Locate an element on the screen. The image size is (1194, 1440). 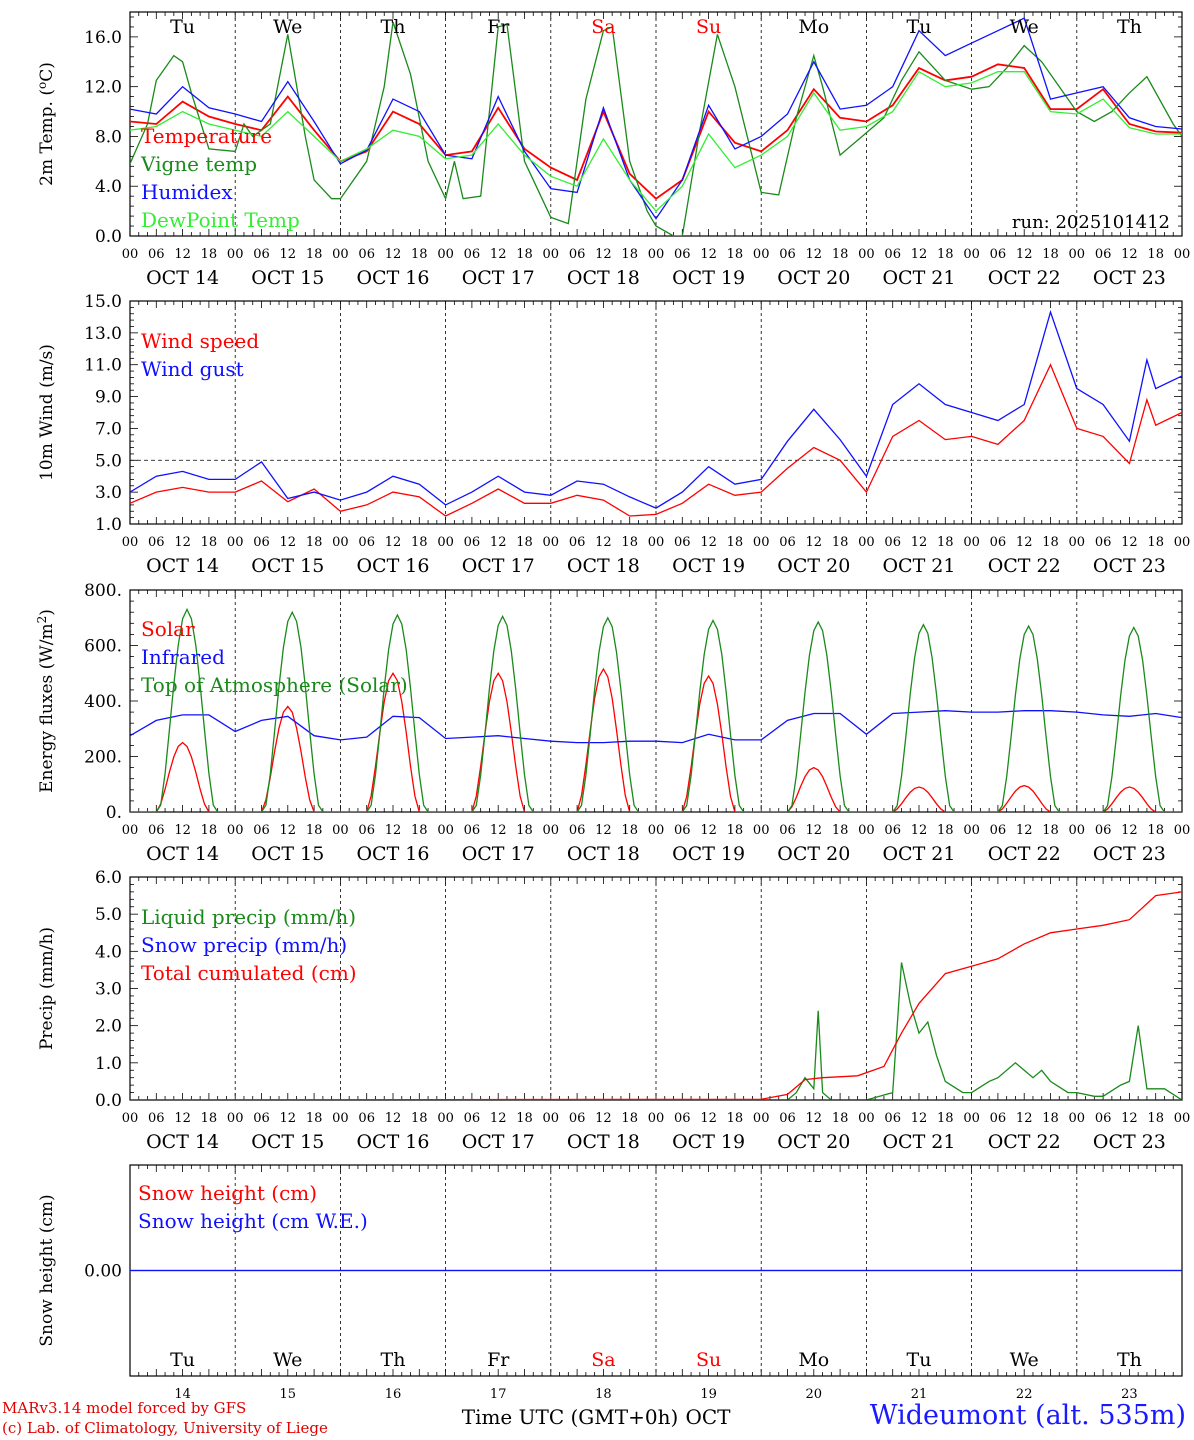
legend-entry: Snow precip (mm/h) is located at coordinates (244, 945).